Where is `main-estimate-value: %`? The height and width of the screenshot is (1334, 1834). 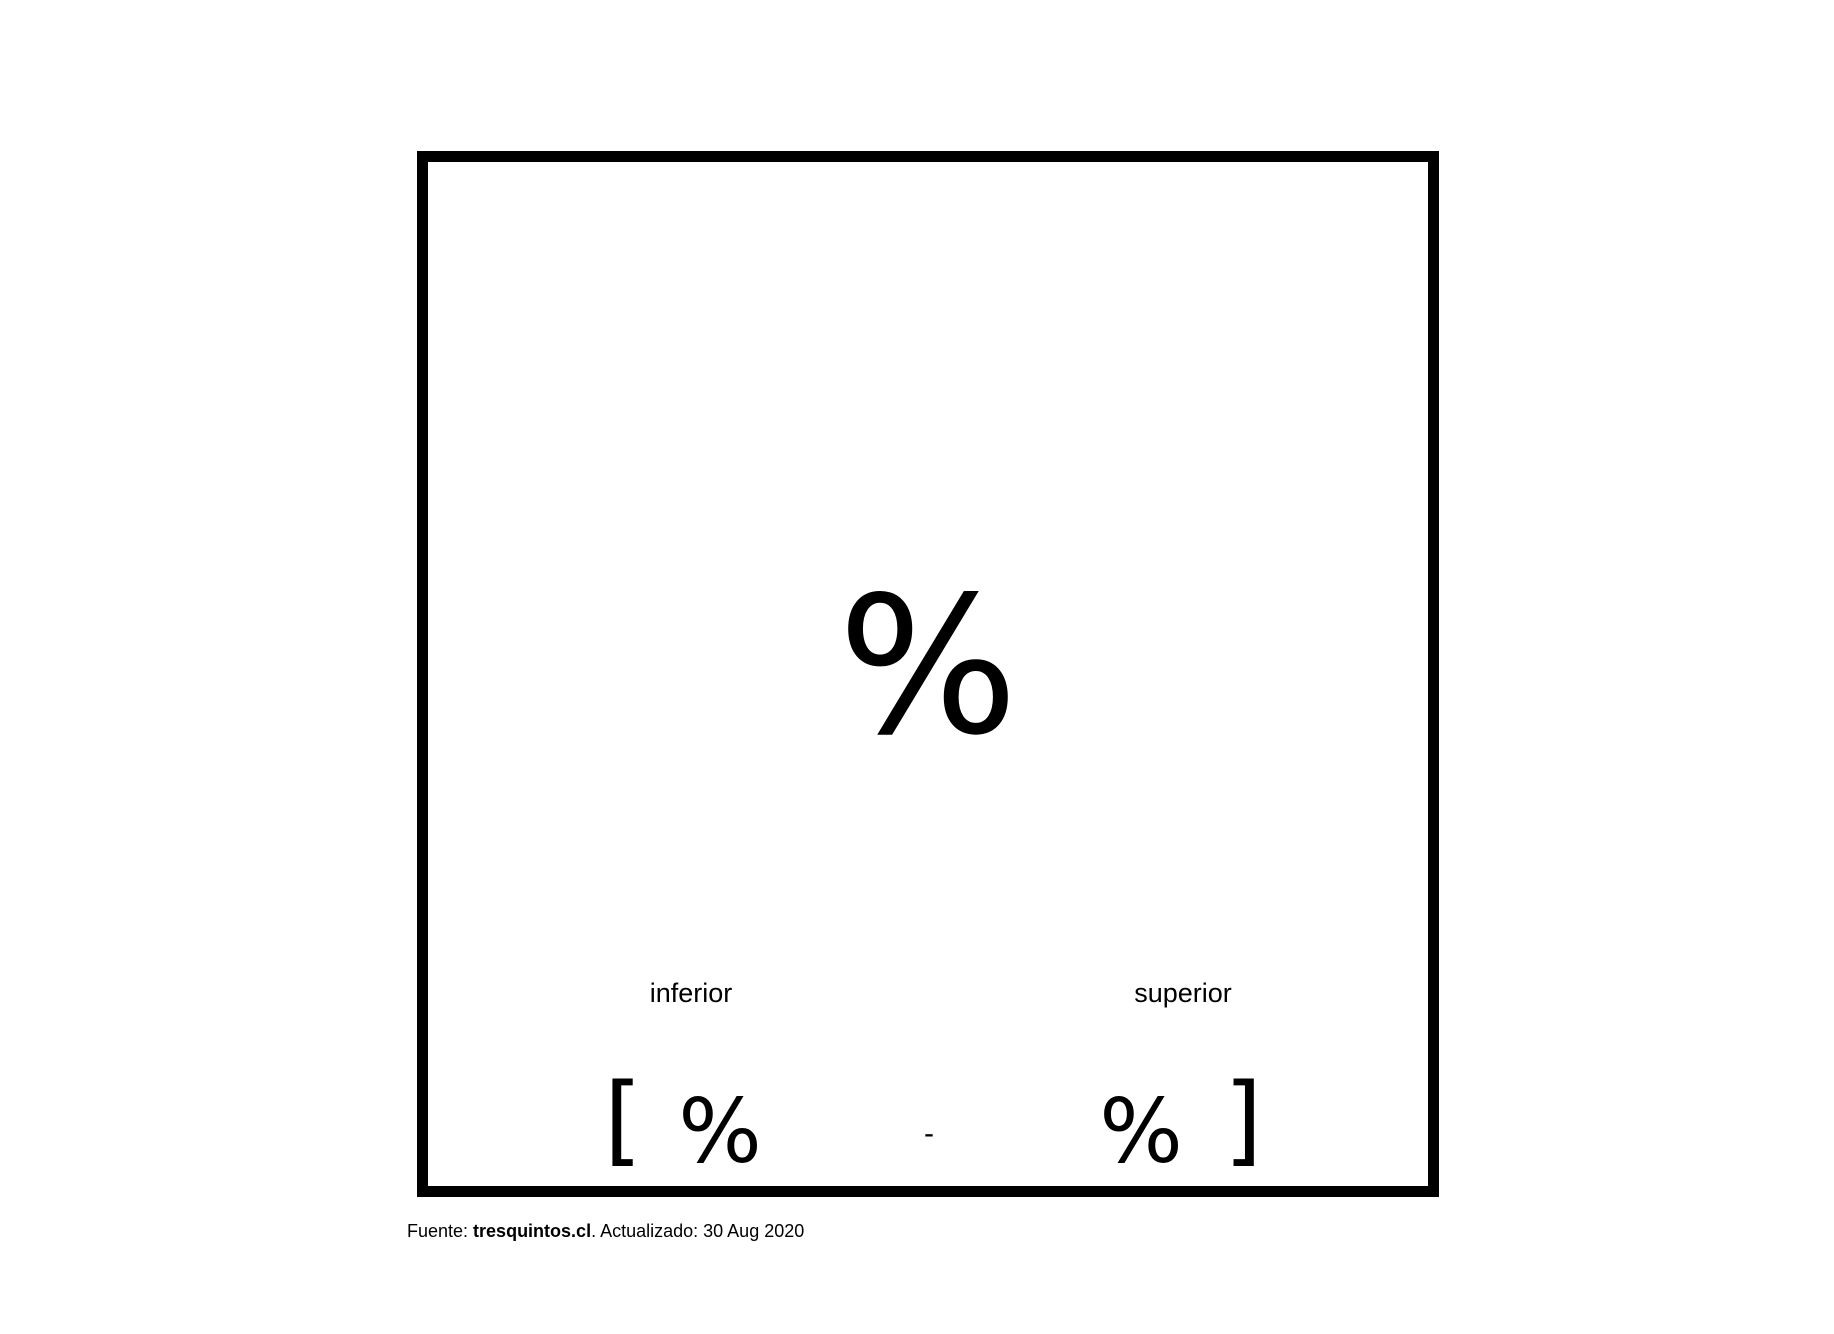
main-estimate-value: % is located at coordinates (928, 666).